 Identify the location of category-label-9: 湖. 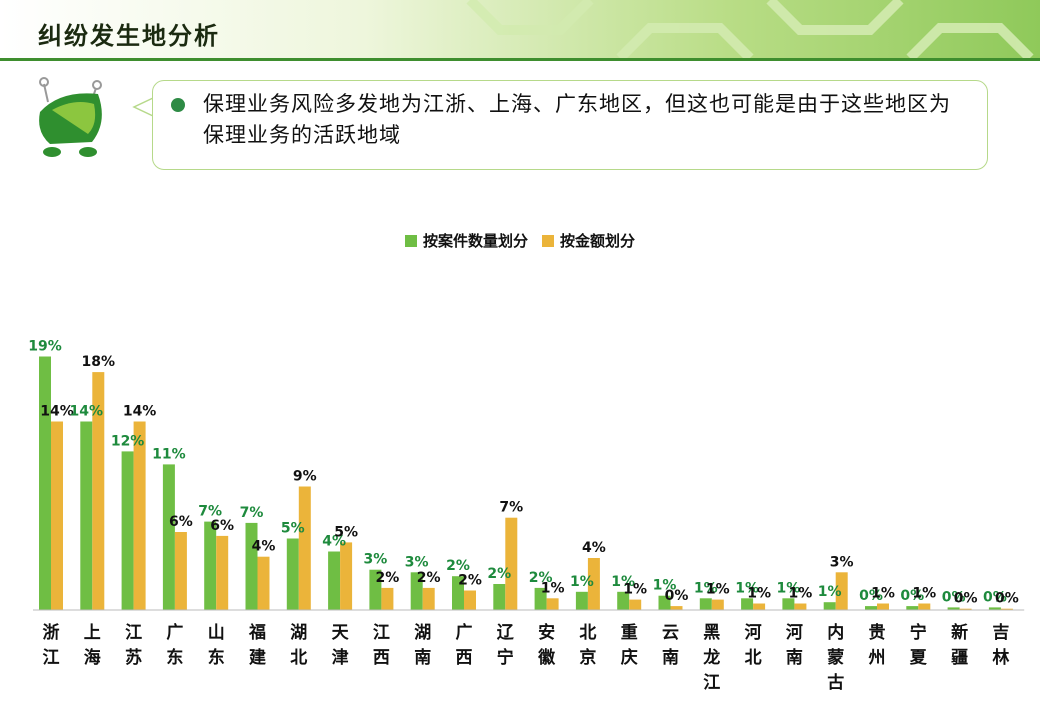
(422, 633).